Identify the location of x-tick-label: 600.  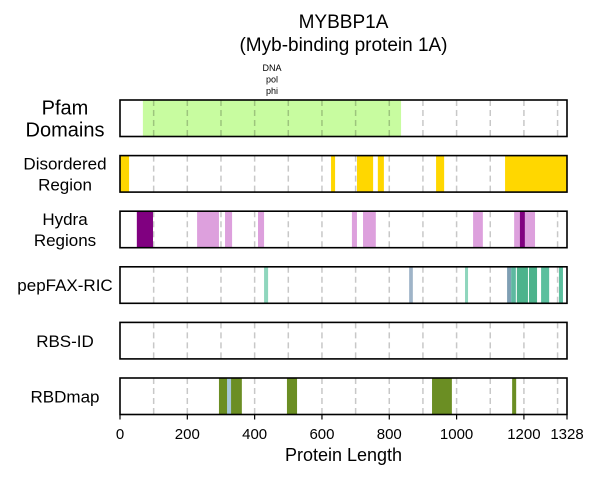
(321, 434).